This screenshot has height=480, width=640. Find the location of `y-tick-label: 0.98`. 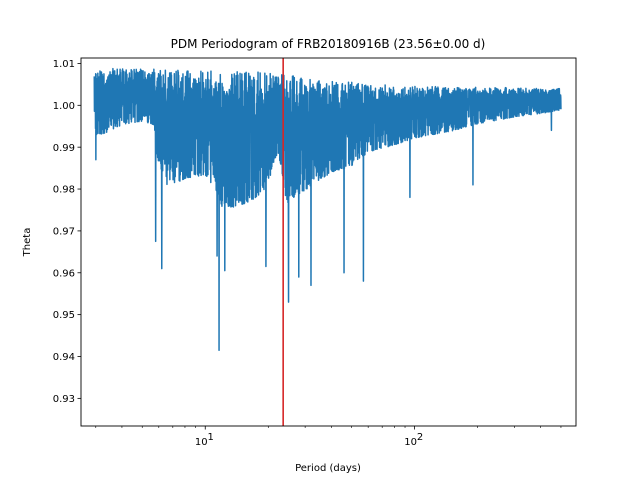

y-tick-label: 0.98 is located at coordinates (64, 190).